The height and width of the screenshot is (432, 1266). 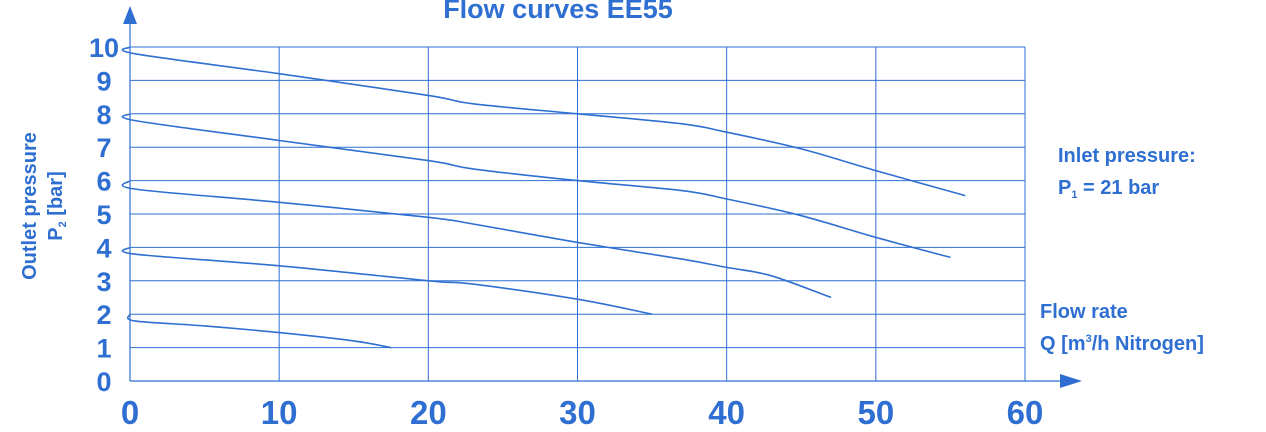 What do you see at coordinates (1084, 312) in the screenshot?
I see `x-axis-label: Flow rate` at bounding box center [1084, 312].